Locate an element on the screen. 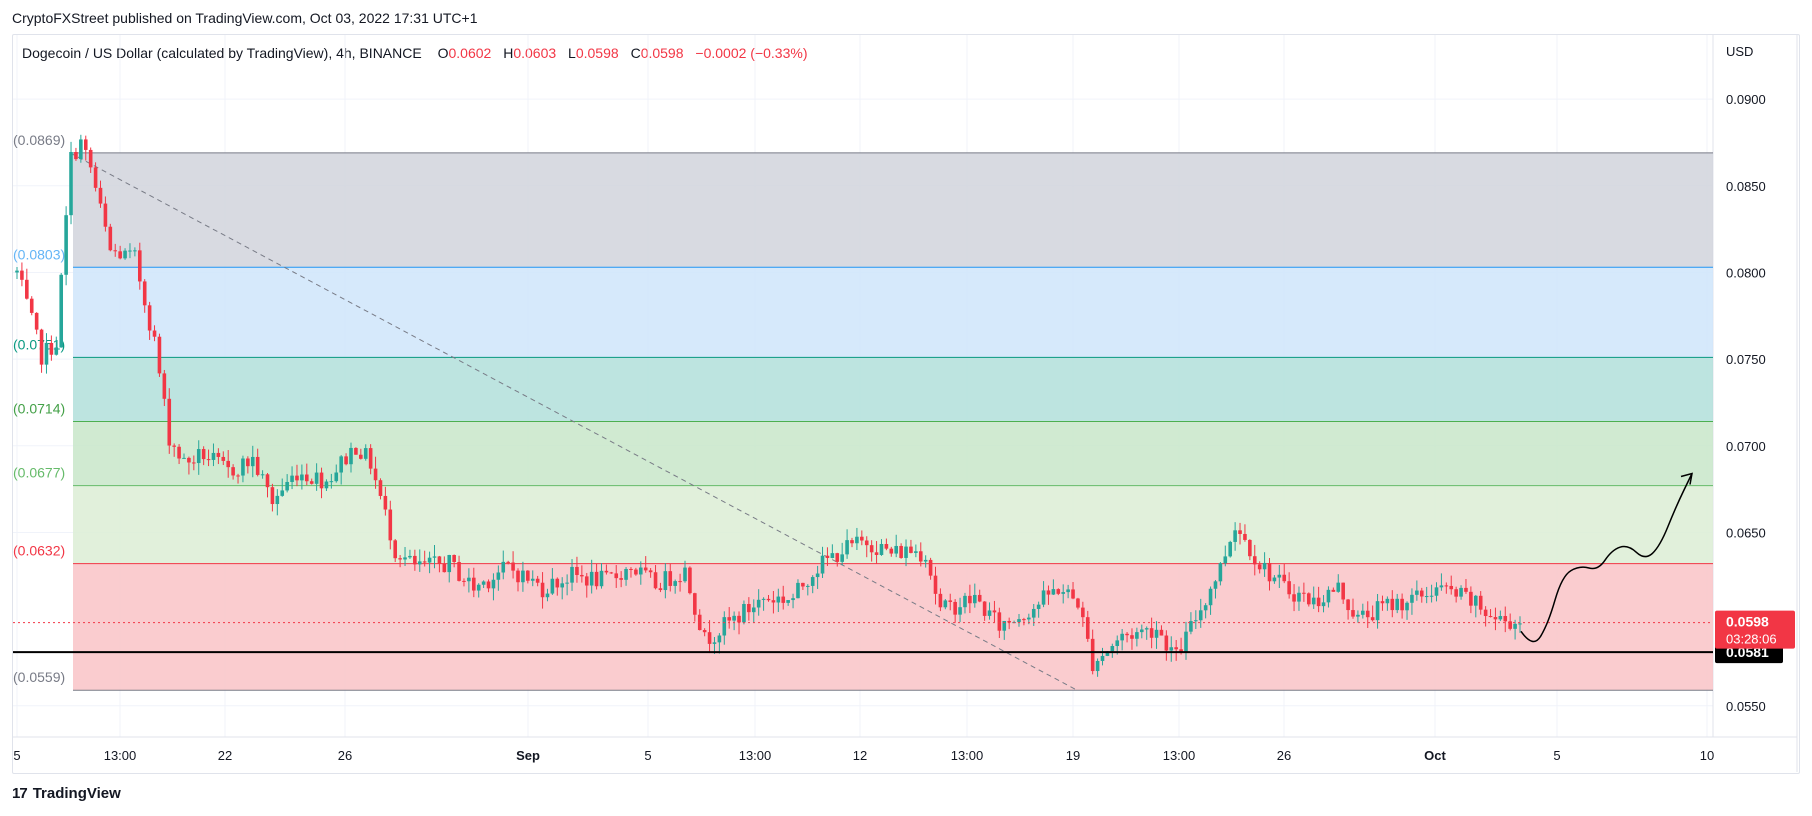 The height and width of the screenshot is (816, 1812). open-label: O is located at coordinates (443, 53).